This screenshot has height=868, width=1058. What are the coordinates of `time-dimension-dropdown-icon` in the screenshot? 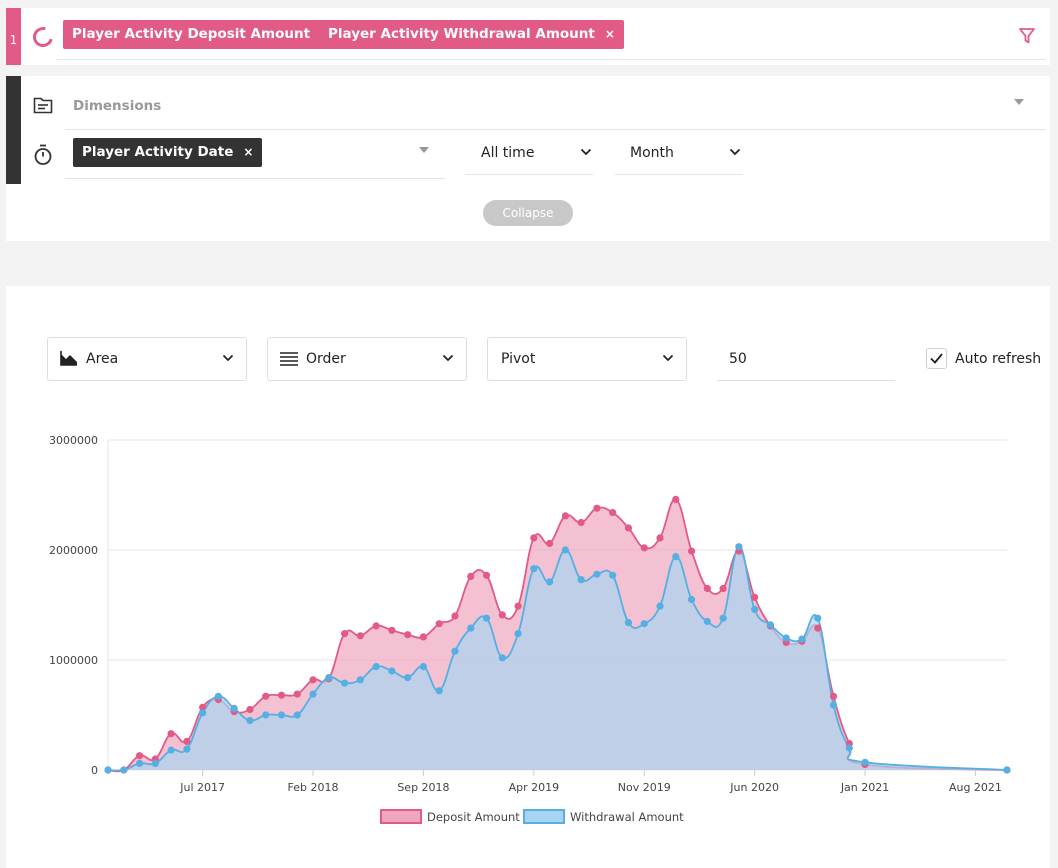 It's located at (424, 150).